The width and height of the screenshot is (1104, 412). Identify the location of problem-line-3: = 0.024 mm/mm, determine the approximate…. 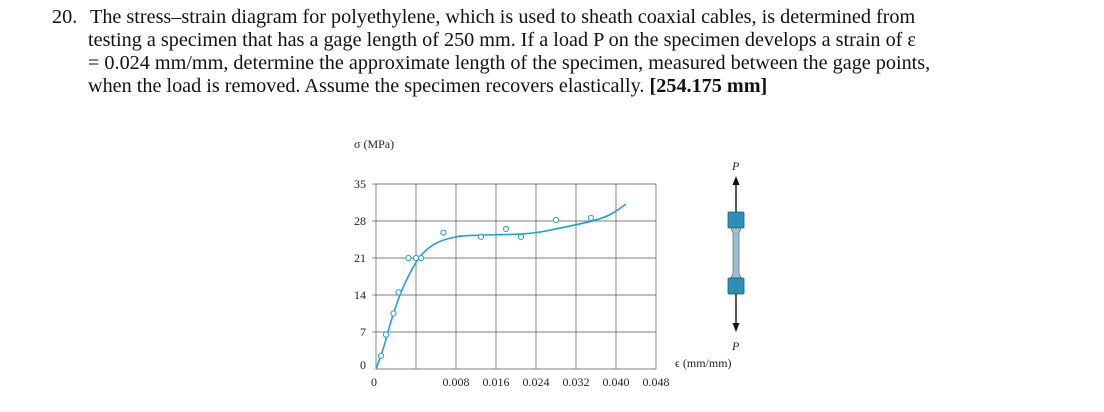
(509, 63).